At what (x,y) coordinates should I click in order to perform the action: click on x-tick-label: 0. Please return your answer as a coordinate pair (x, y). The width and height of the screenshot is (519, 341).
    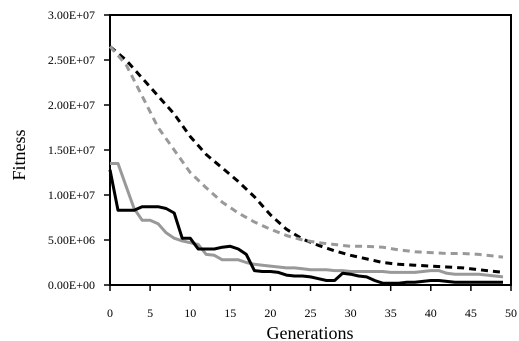
    Looking at the image, I should click on (110, 313).